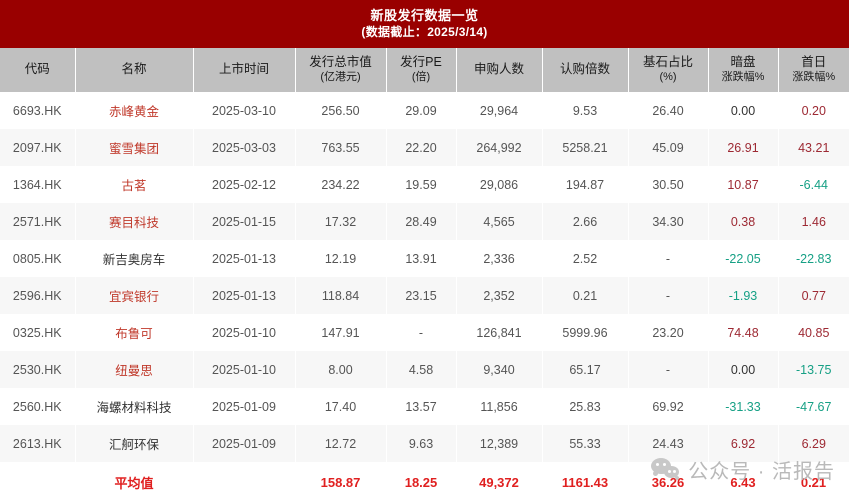  What do you see at coordinates (668, 480) in the screenshot?
I see `avg-cell-cornerstone: 36.26` at bounding box center [668, 480].